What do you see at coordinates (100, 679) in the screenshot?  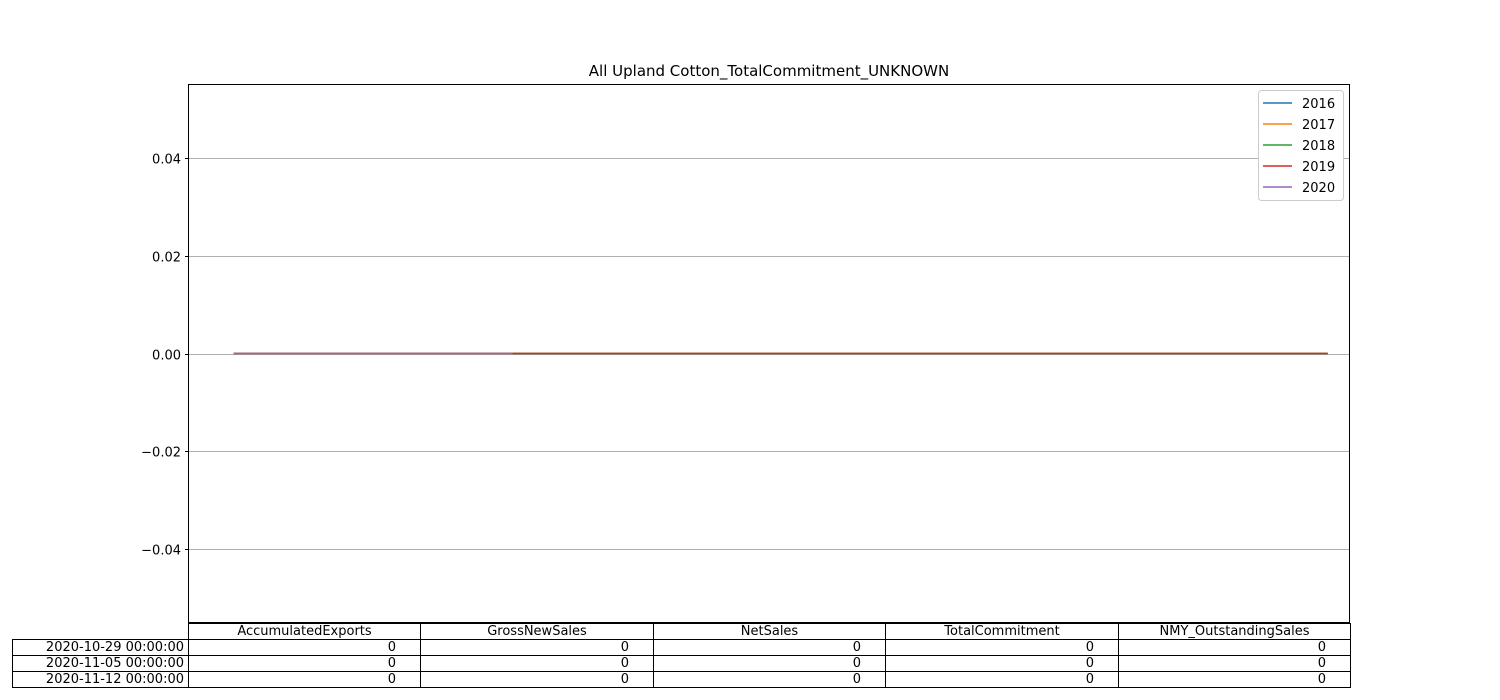 I see `row-label: 2020-11-12 00:00:00` at bounding box center [100, 679].